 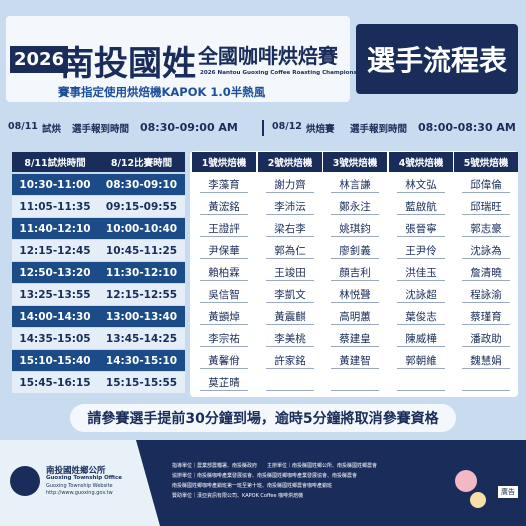 I want to click on name-cell: 許家銘, so click(x=290, y=361).